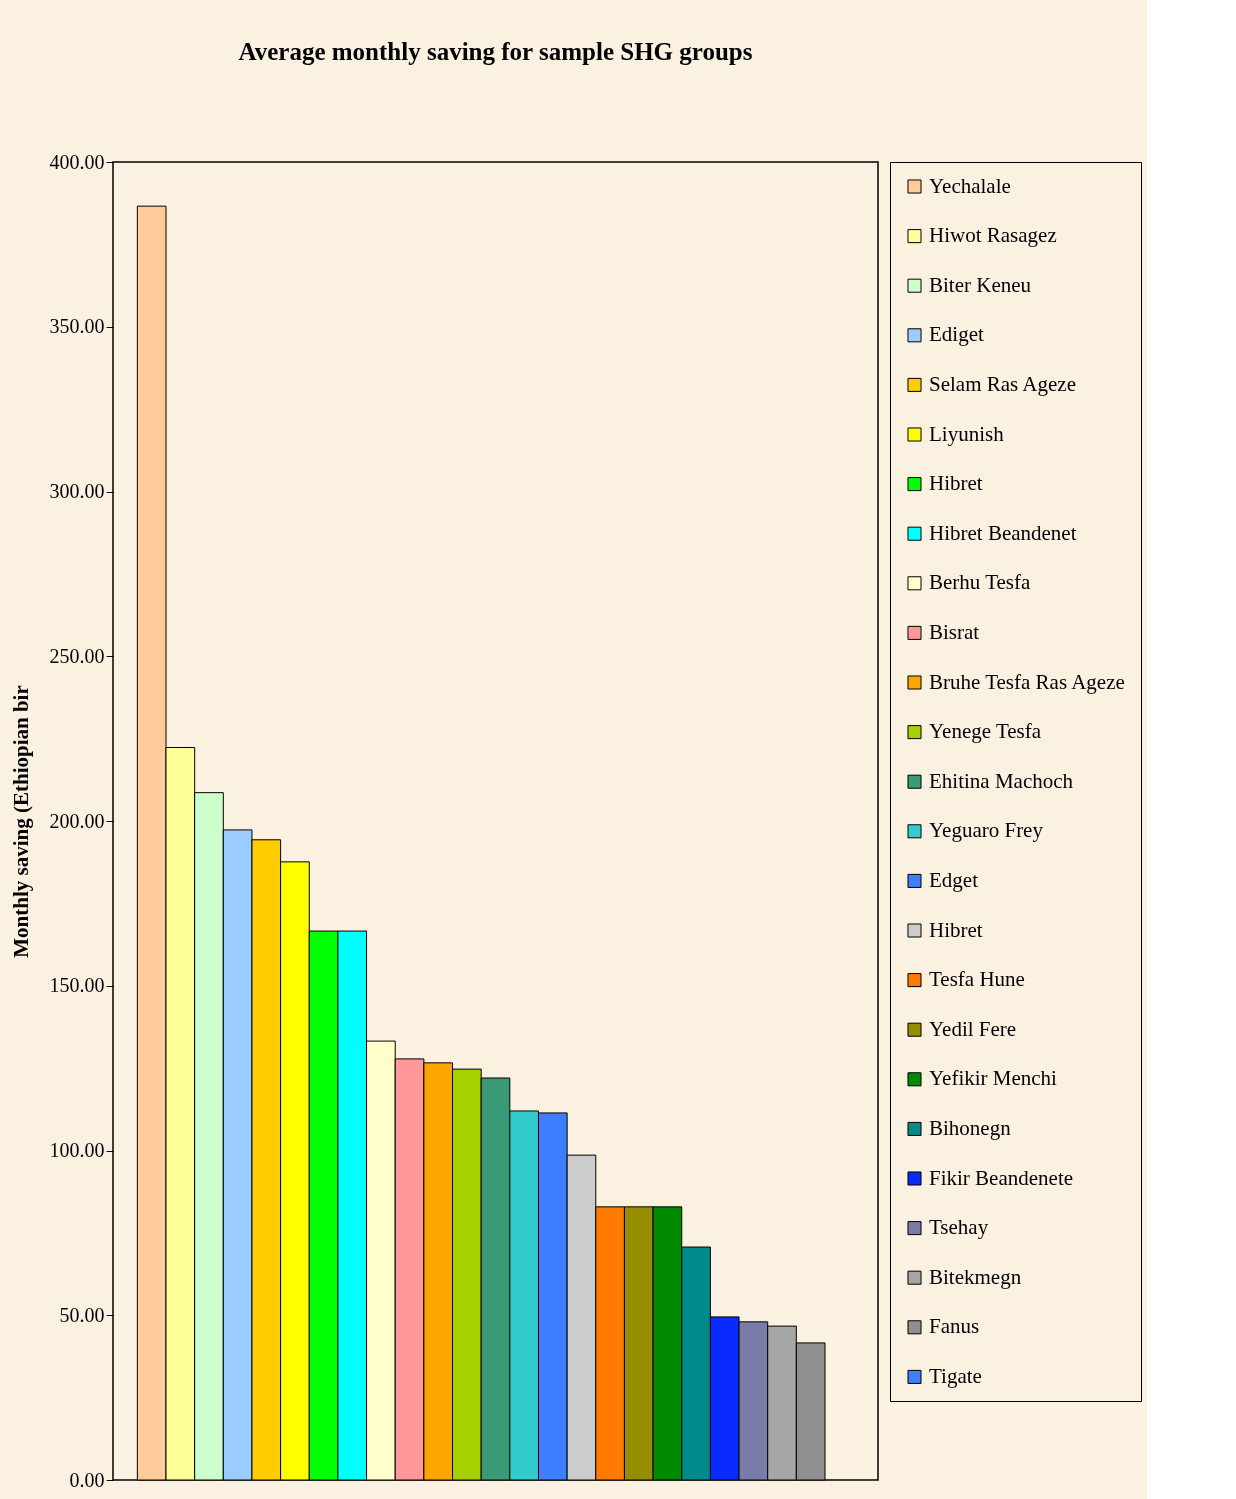 The height and width of the screenshot is (1499, 1236). Describe the element at coordinates (973, 1028) in the screenshot. I see `legend-label: Yedil Fere` at that location.